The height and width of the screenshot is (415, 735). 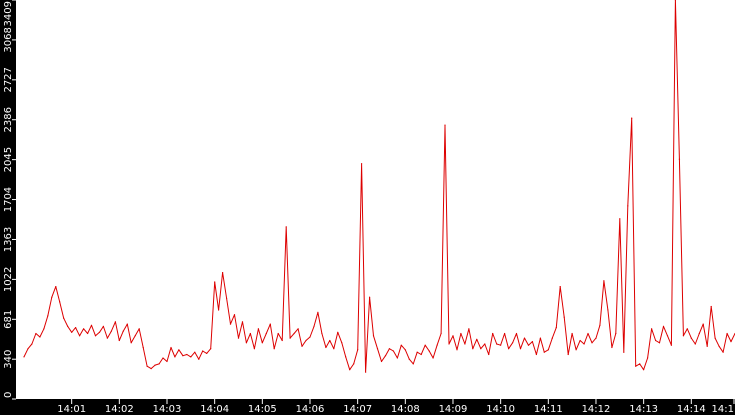 What do you see at coordinates (9, 279) in the screenshot?
I see `y-tick: 1022` at bounding box center [9, 279].